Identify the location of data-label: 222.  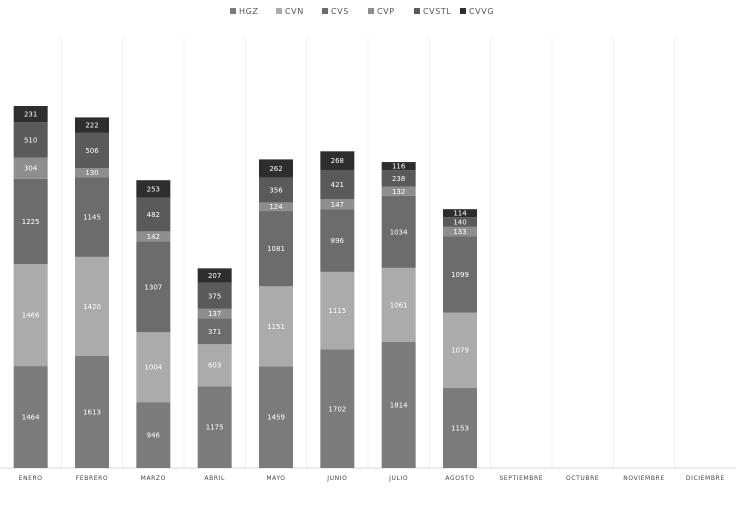
(91, 126).